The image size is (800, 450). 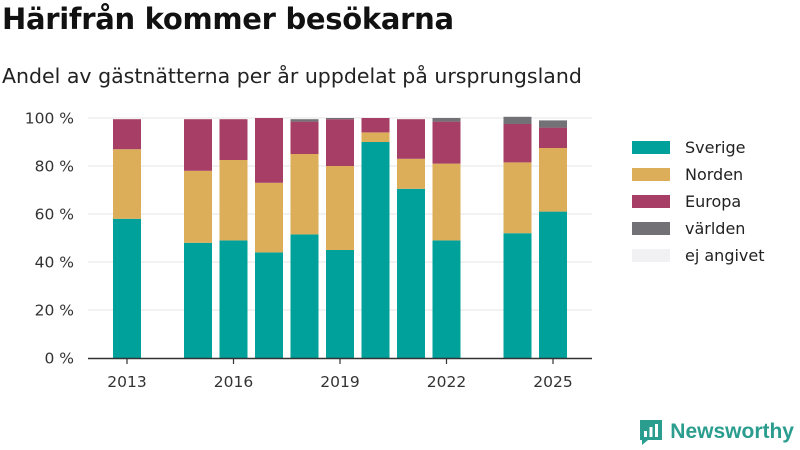 I want to click on x-tick-label: 2013, so click(x=126, y=382).